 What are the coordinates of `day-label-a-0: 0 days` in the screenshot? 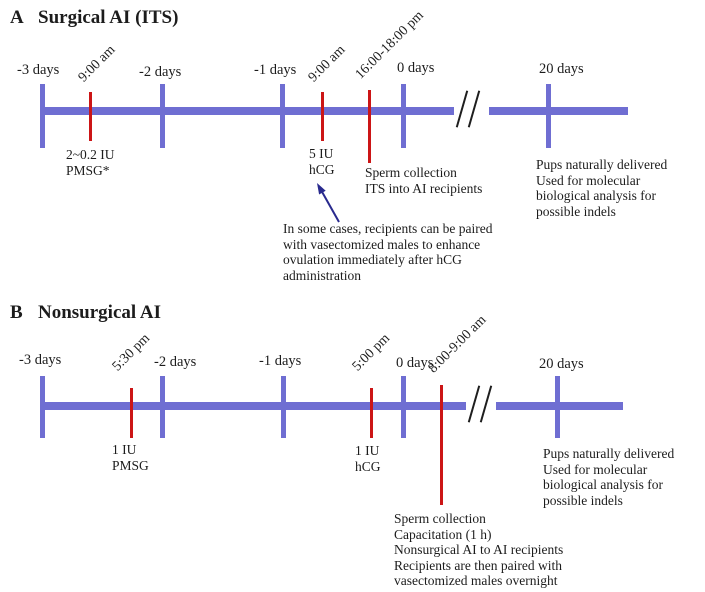 It's located at (416, 68).